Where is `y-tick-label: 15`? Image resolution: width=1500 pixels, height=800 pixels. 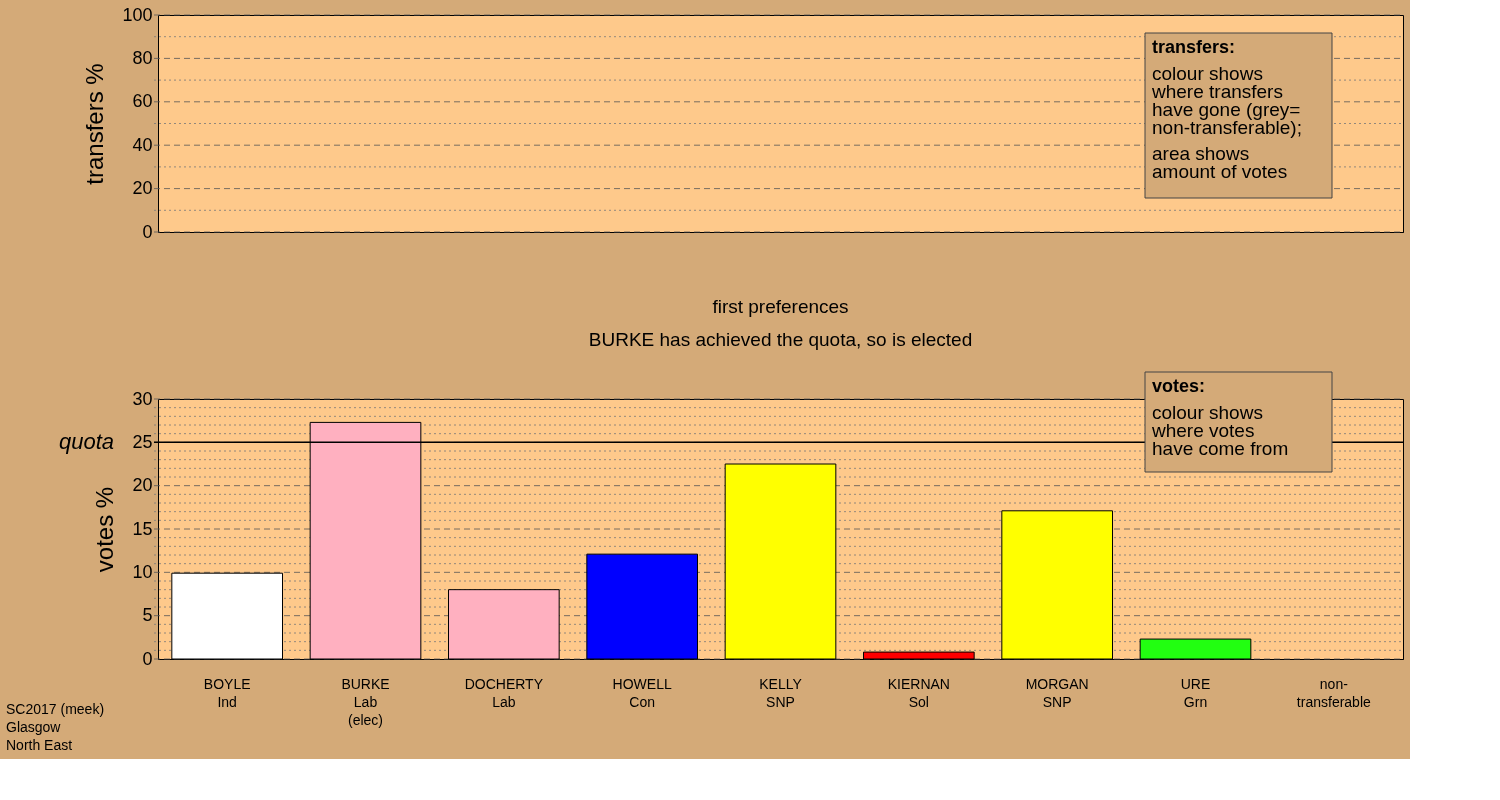
y-tick-label: 15 is located at coordinates (142, 528).